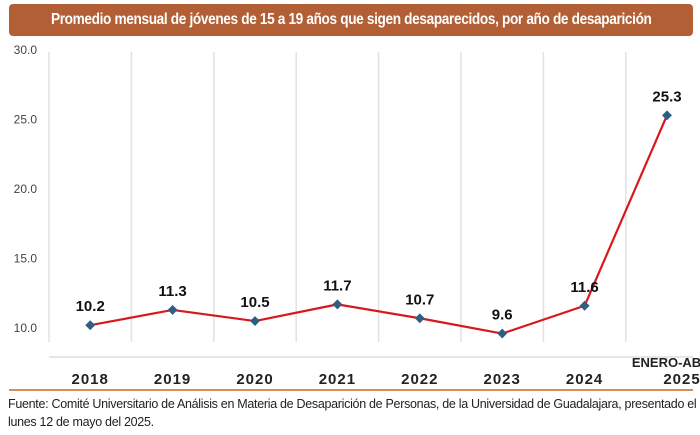 This screenshot has height=435, width=700. I want to click on x-tick-label: 2021, so click(337, 379).